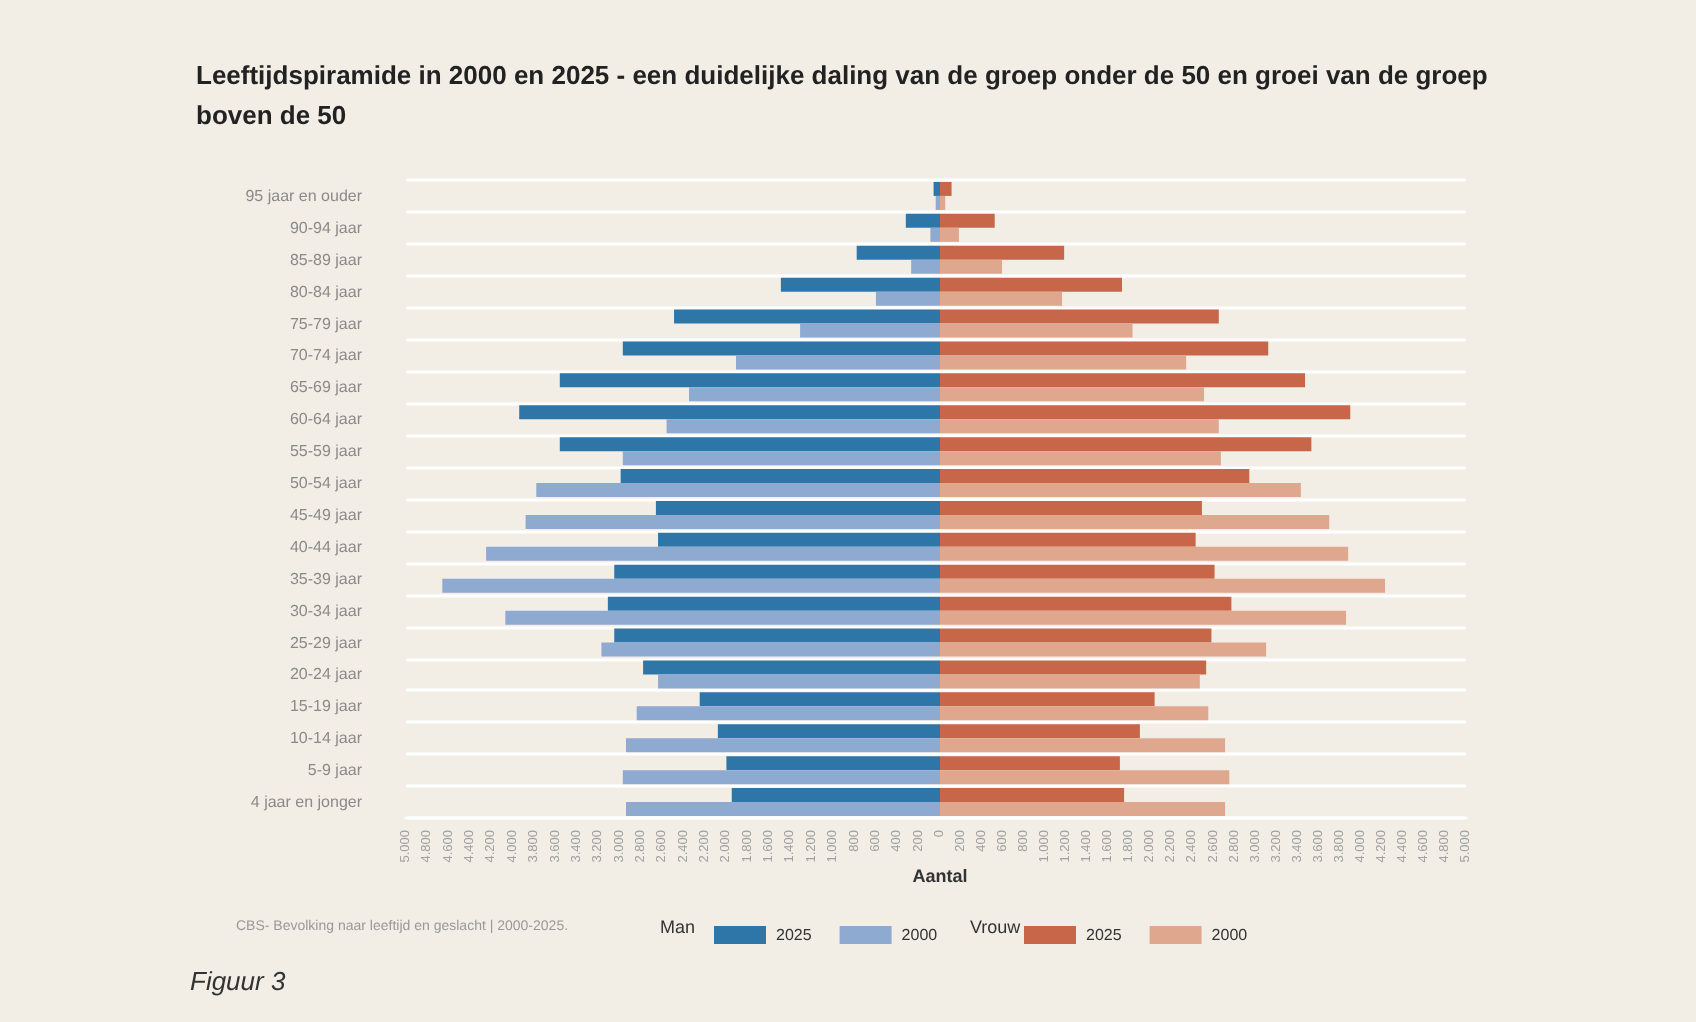 The image size is (1696, 1022). What do you see at coordinates (304, 195) in the screenshot?
I see `y-tick-label: 95 jaar en ouder` at bounding box center [304, 195].